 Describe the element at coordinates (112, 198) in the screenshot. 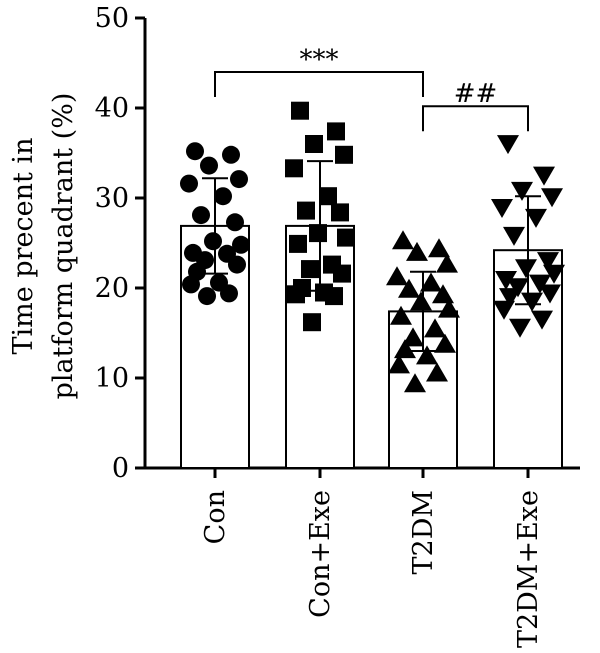

I see `y-tick-label: 30` at that location.